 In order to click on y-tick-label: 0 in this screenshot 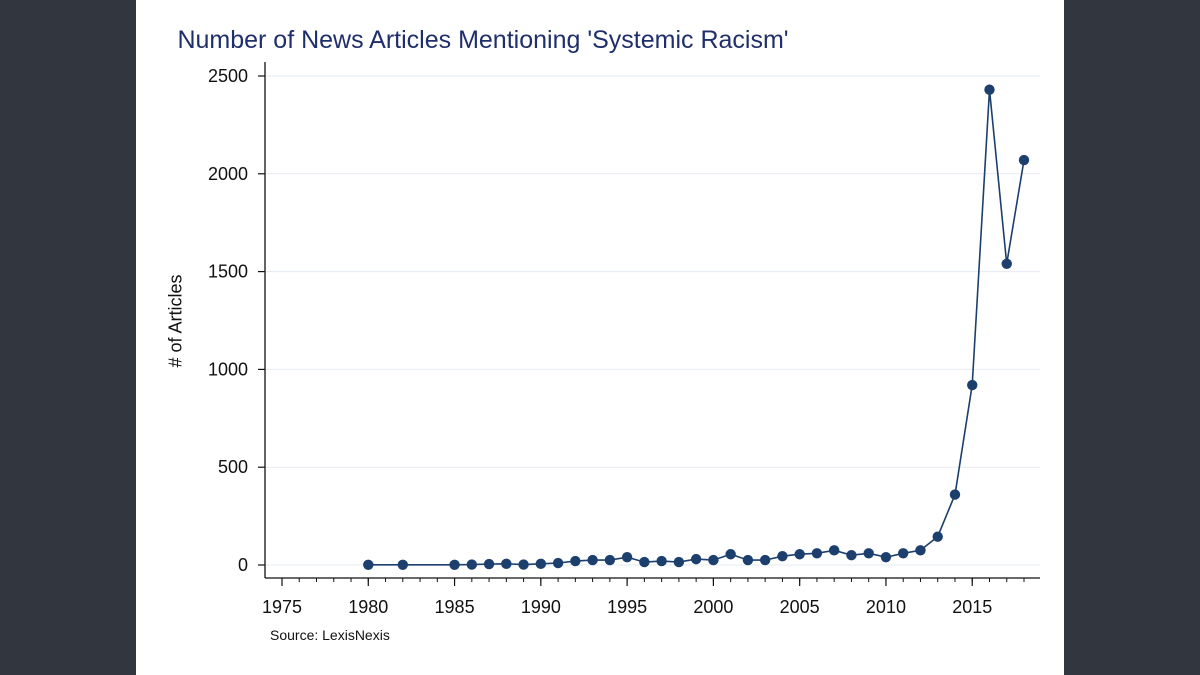, I will do `click(243, 565)`.